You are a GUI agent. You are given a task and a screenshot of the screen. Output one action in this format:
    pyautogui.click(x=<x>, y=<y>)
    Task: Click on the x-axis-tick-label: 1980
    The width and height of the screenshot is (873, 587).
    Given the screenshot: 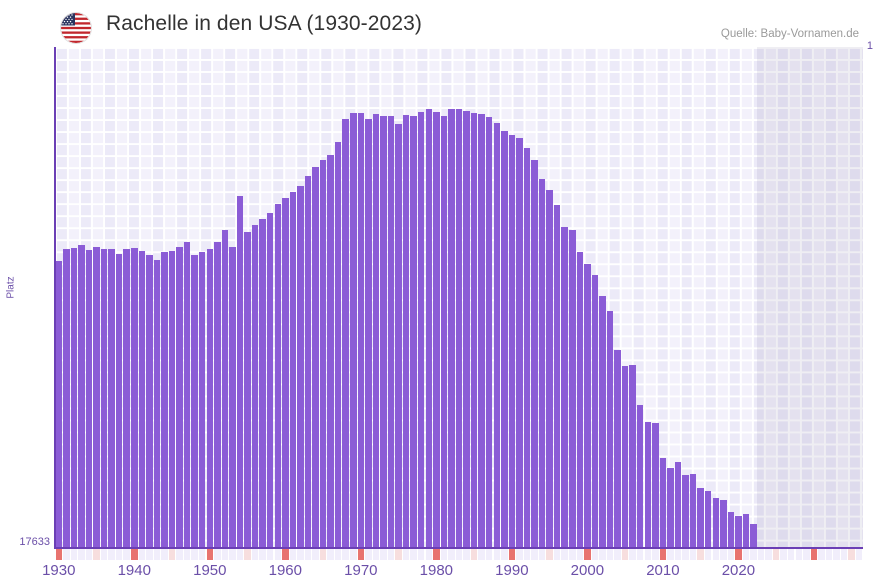 What is the action you would take?
    pyautogui.click(x=436, y=570)
    